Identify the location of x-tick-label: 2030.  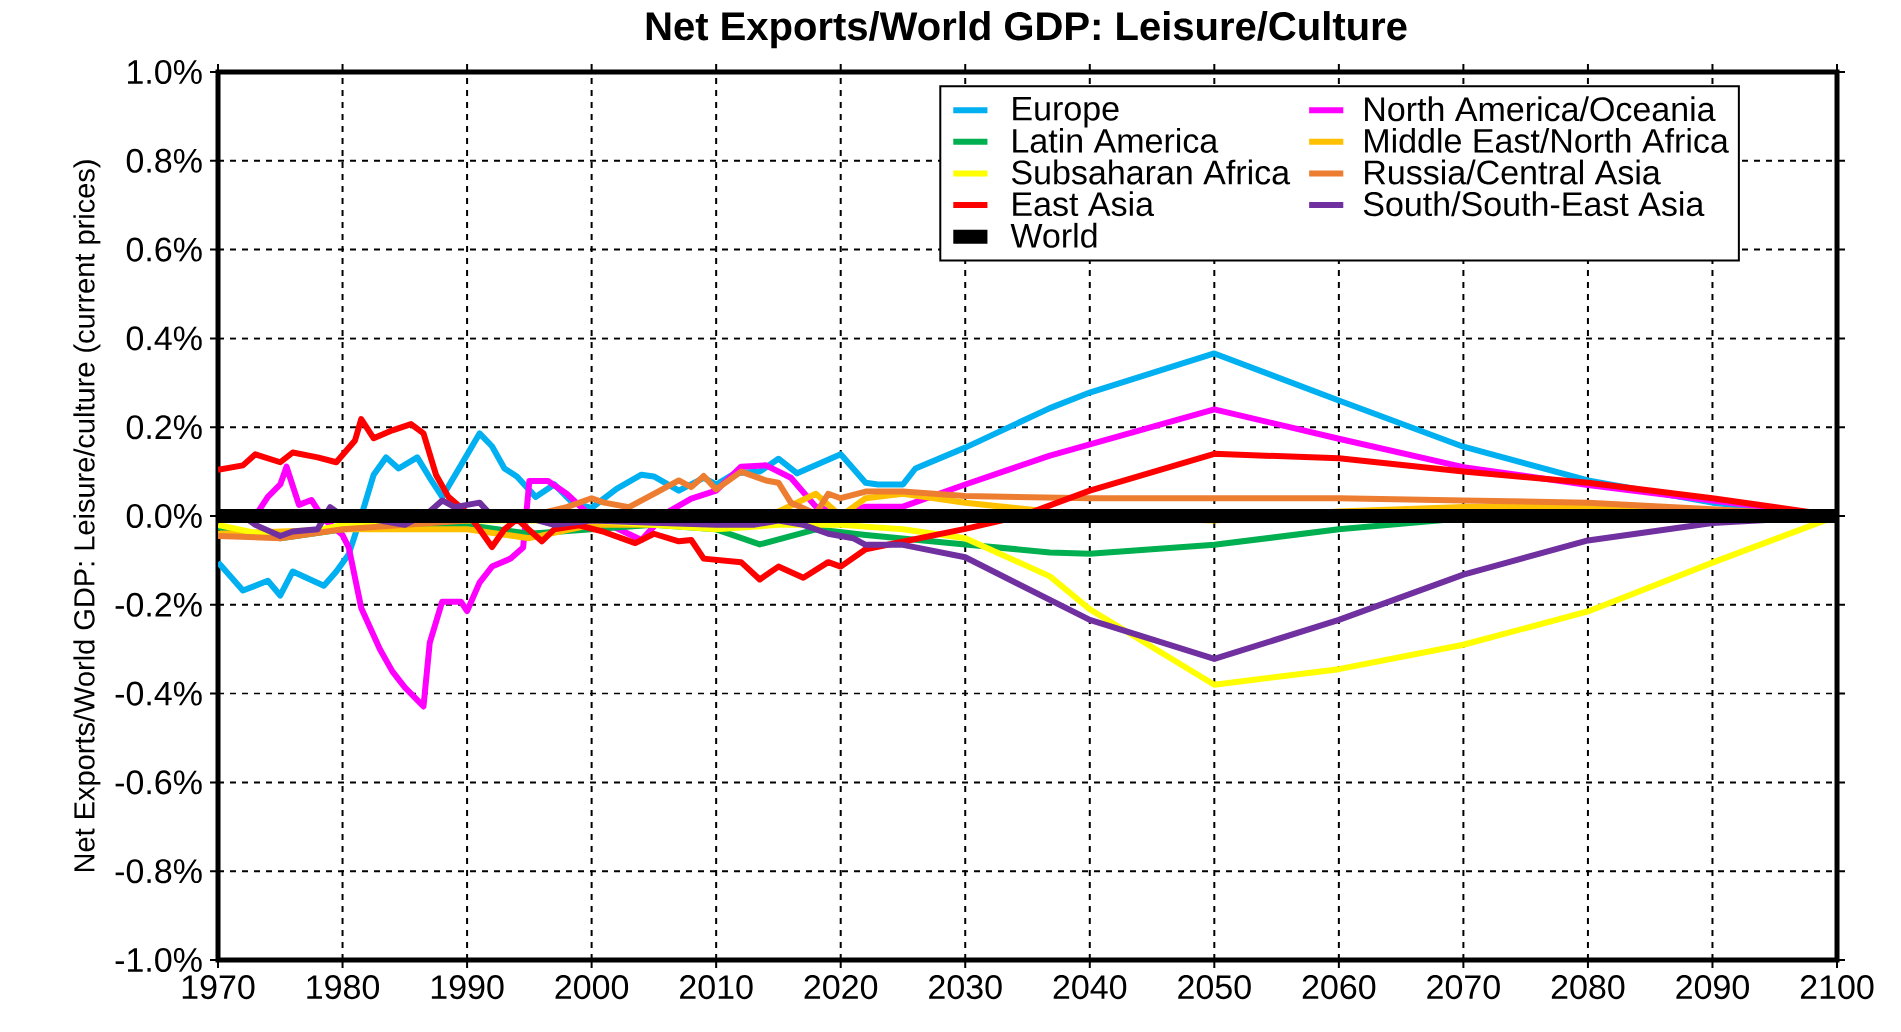
(965, 987).